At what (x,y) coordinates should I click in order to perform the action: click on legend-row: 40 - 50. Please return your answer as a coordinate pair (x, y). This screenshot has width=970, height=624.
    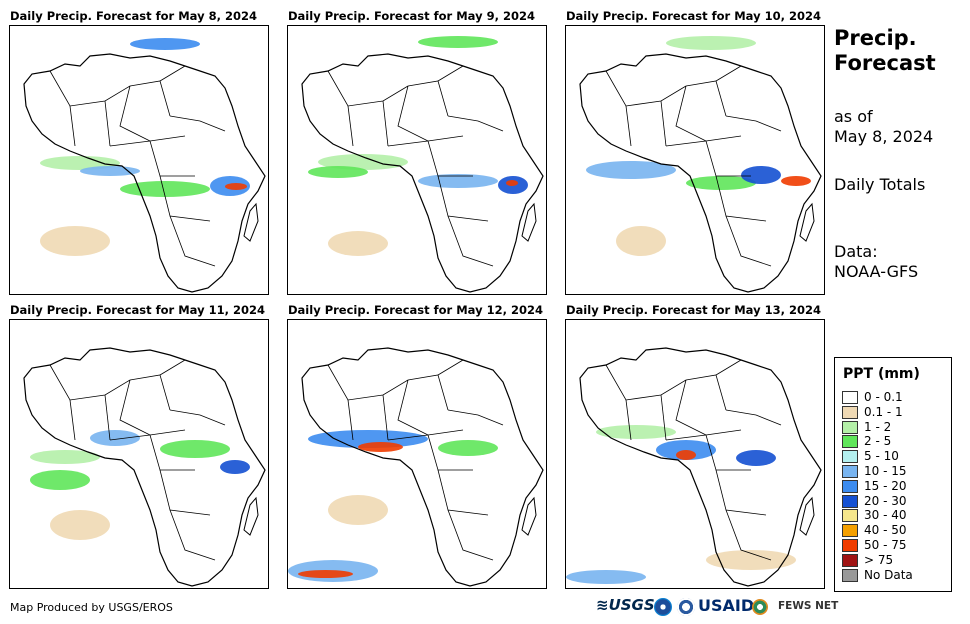
    Looking at the image, I should click on (874, 530).